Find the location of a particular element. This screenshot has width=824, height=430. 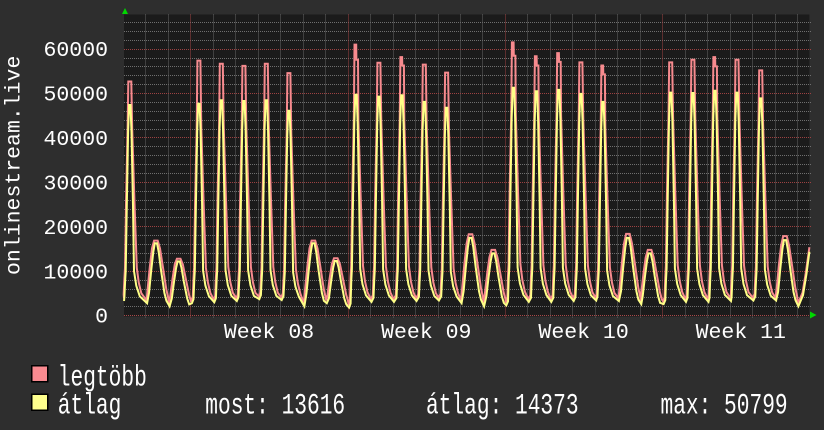

svg-text: 10000 is located at coordinates (75, 273).